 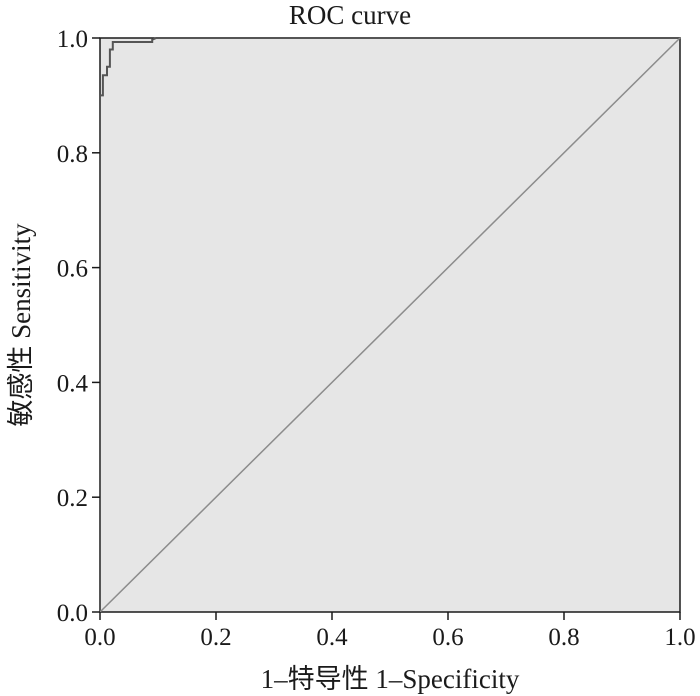 What do you see at coordinates (72, 154) in the screenshot?
I see `y-tick-label: 0.8` at bounding box center [72, 154].